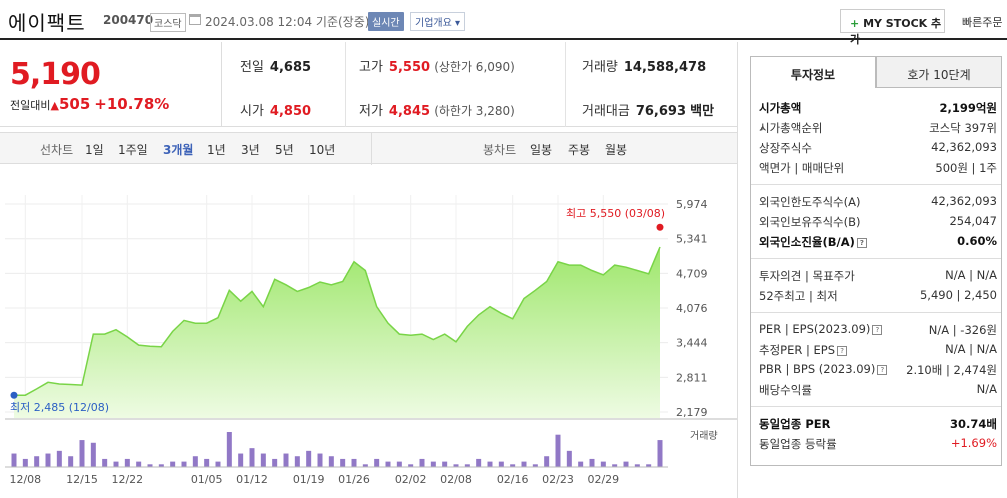  I want to click on realtime-button: 실시간, so click(386, 21).